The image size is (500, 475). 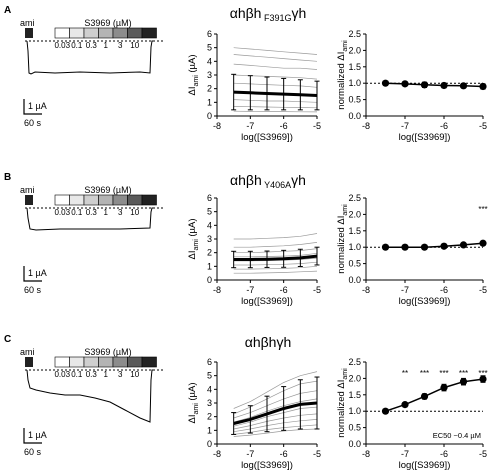 What do you see at coordinates (77, 45) in the screenshot?
I see `concentration-tick-label: 0.1` at bounding box center [77, 45].